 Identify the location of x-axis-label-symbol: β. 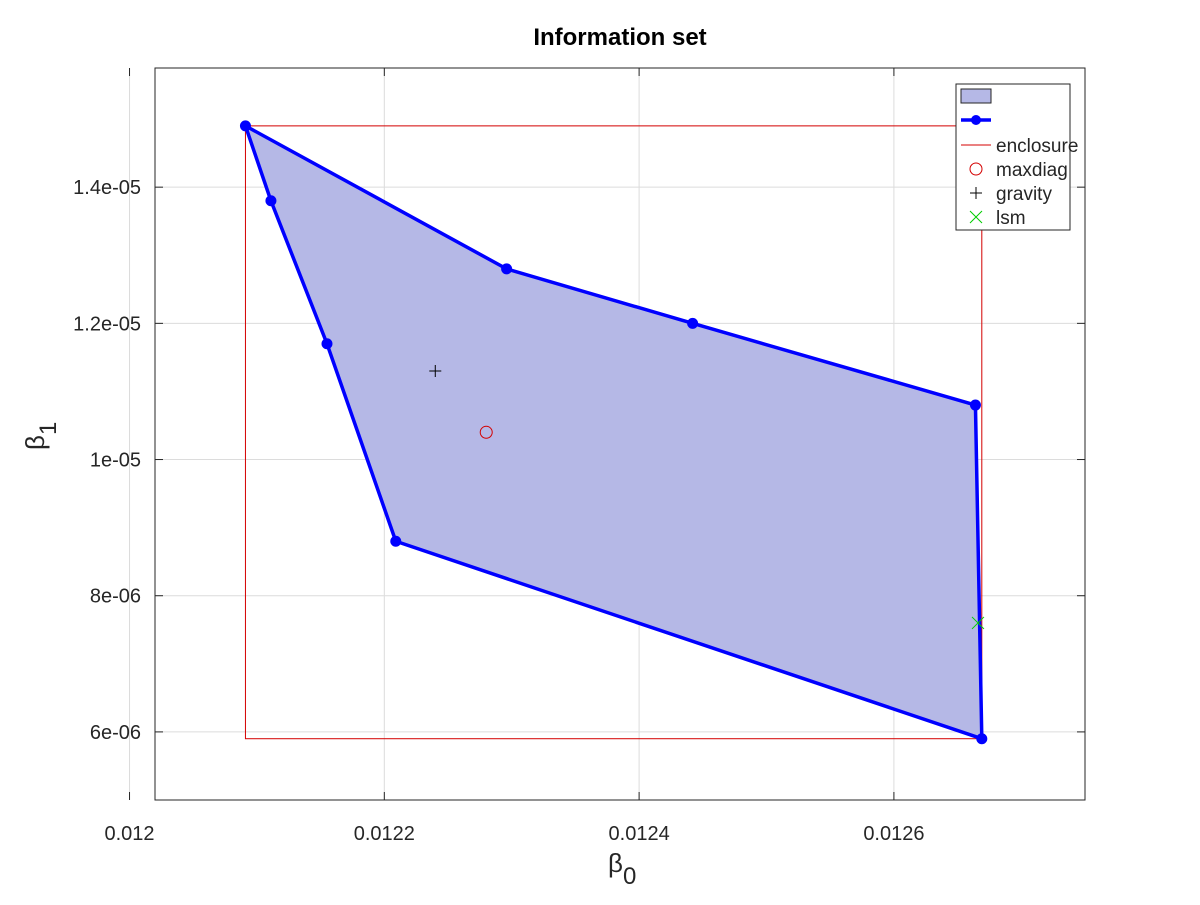
(615, 863).